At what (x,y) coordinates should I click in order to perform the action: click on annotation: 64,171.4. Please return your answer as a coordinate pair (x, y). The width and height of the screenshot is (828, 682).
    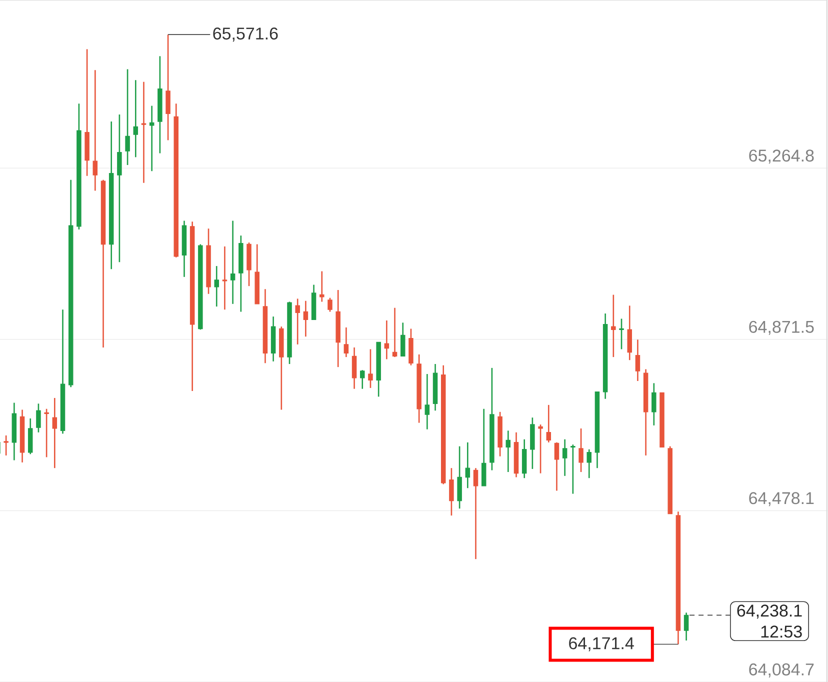
    Looking at the image, I should click on (601, 644).